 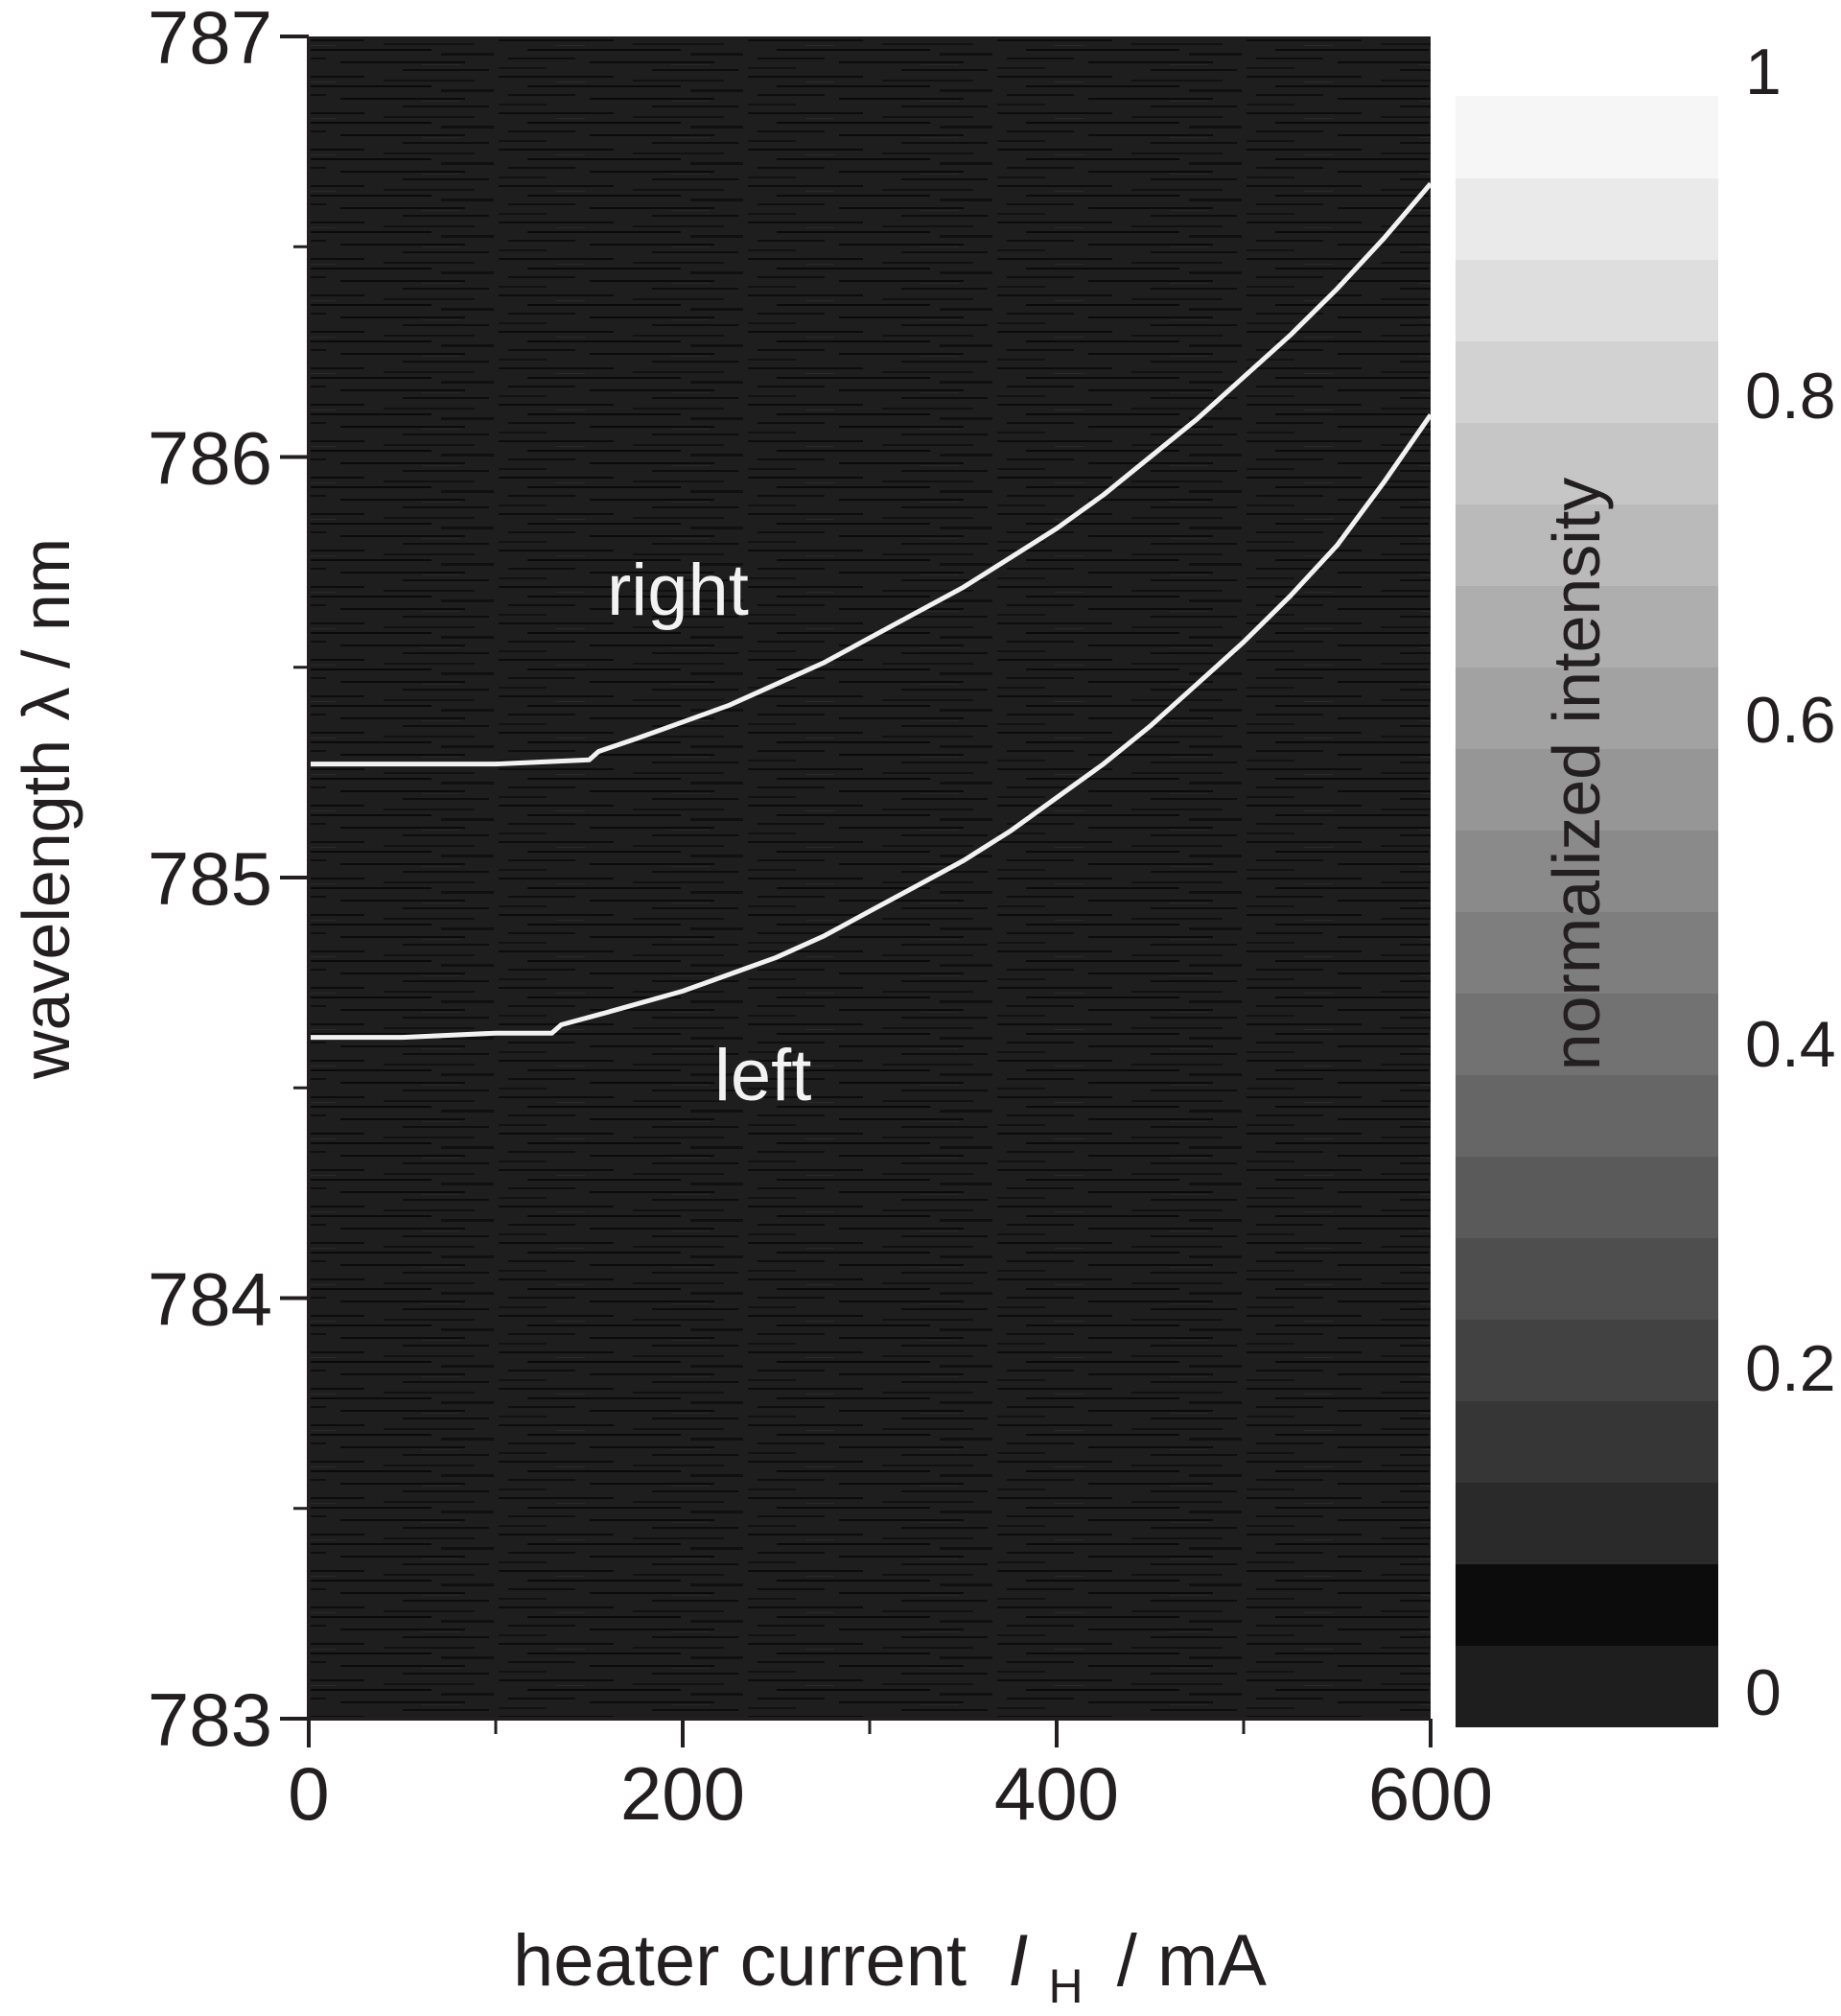 What do you see at coordinates (308, 1793) in the screenshot?
I see `x-tick-label: 0` at bounding box center [308, 1793].